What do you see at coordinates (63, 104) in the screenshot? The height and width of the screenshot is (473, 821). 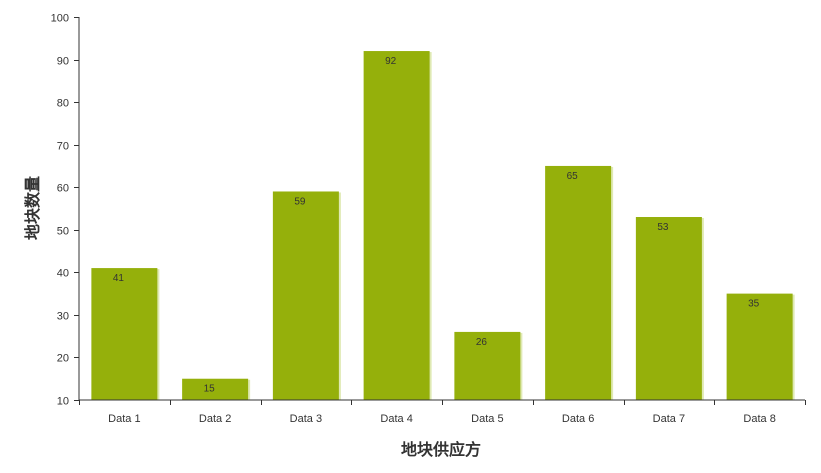 I see `y-tick-label: 80` at bounding box center [63, 104].